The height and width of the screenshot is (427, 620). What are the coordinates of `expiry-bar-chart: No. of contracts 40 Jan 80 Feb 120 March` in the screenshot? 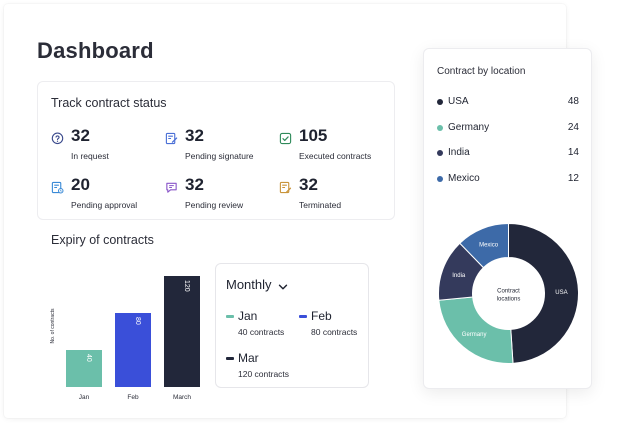 It's located at (120, 339).